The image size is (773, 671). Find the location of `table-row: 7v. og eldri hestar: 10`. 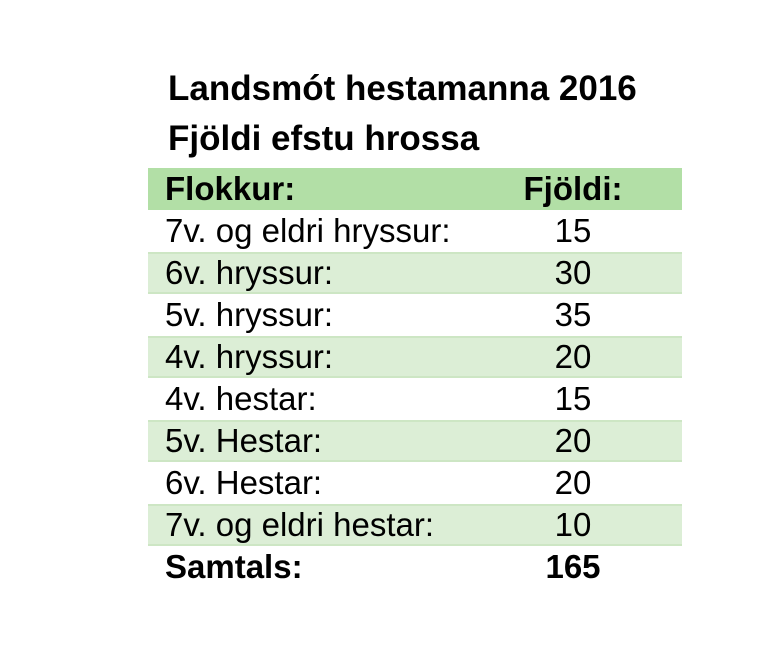

table-row: 7v. og eldri hestar: 10 is located at coordinates (415, 525).